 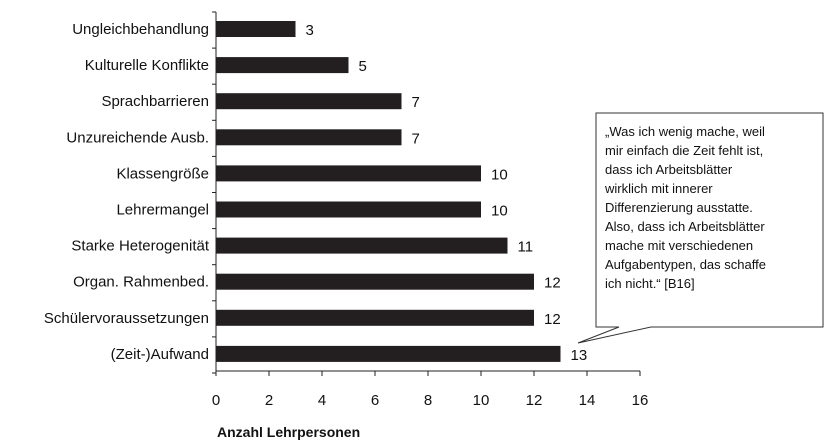 What do you see at coordinates (140, 246) in the screenshot?
I see `category-label: Starke Heterogenität` at bounding box center [140, 246].